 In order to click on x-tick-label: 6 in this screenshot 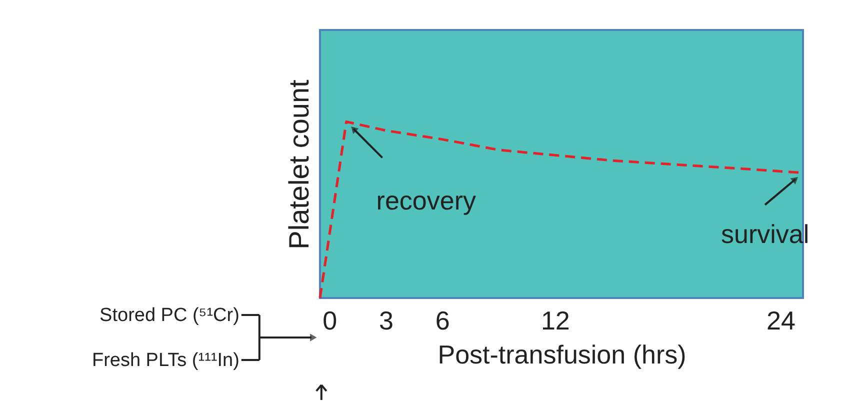, I will do `click(442, 321)`.